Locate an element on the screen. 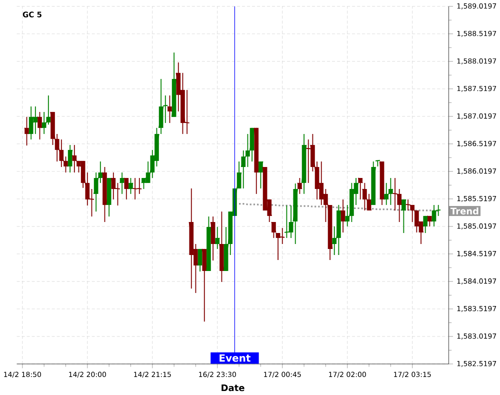 The height and width of the screenshot is (395, 500). annotation: Event is located at coordinates (235, 358).